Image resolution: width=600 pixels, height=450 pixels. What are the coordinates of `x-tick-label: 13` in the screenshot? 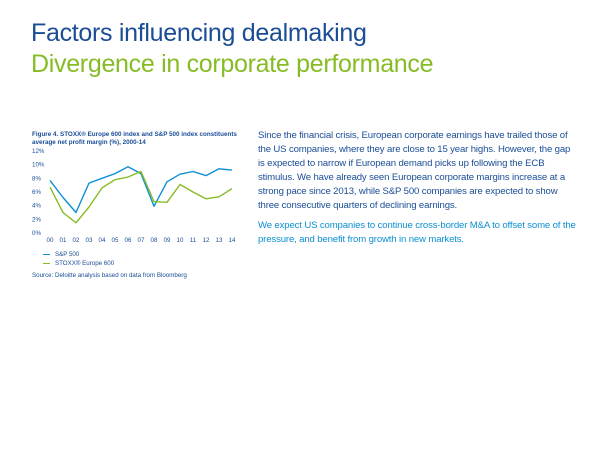 It's located at (219, 240).